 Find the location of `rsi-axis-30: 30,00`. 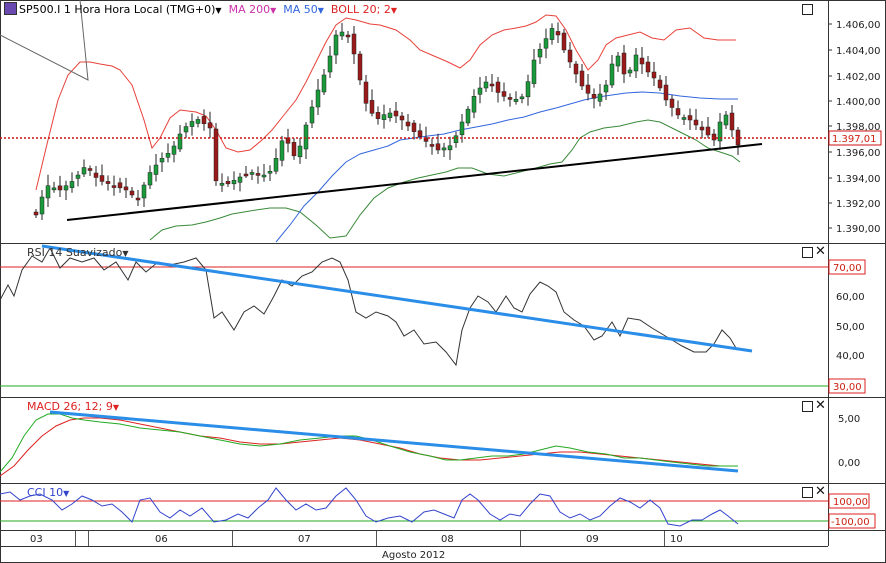

rsi-axis-30: 30,00 is located at coordinates (847, 387).